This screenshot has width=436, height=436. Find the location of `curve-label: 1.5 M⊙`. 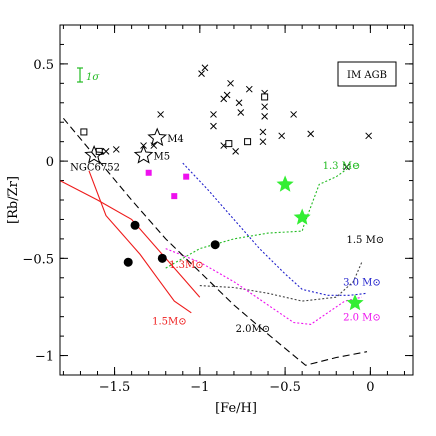

curve-label: 1.5 M⊙ is located at coordinates (365, 240).